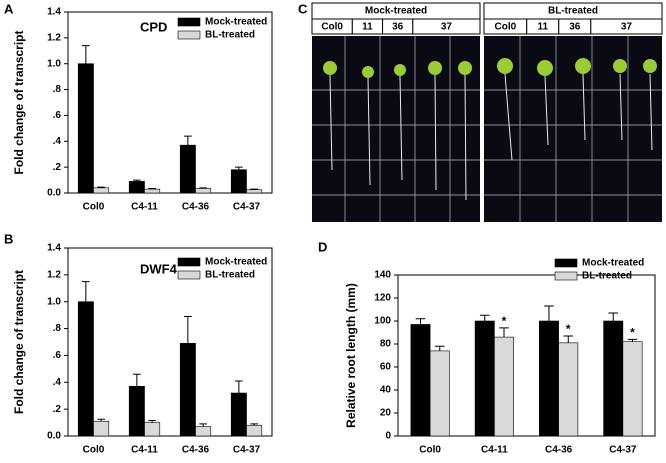  What do you see at coordinates (57, 328) in the screenshot?
I see `y-tick-label: .8` at bounding box center [57, 328].